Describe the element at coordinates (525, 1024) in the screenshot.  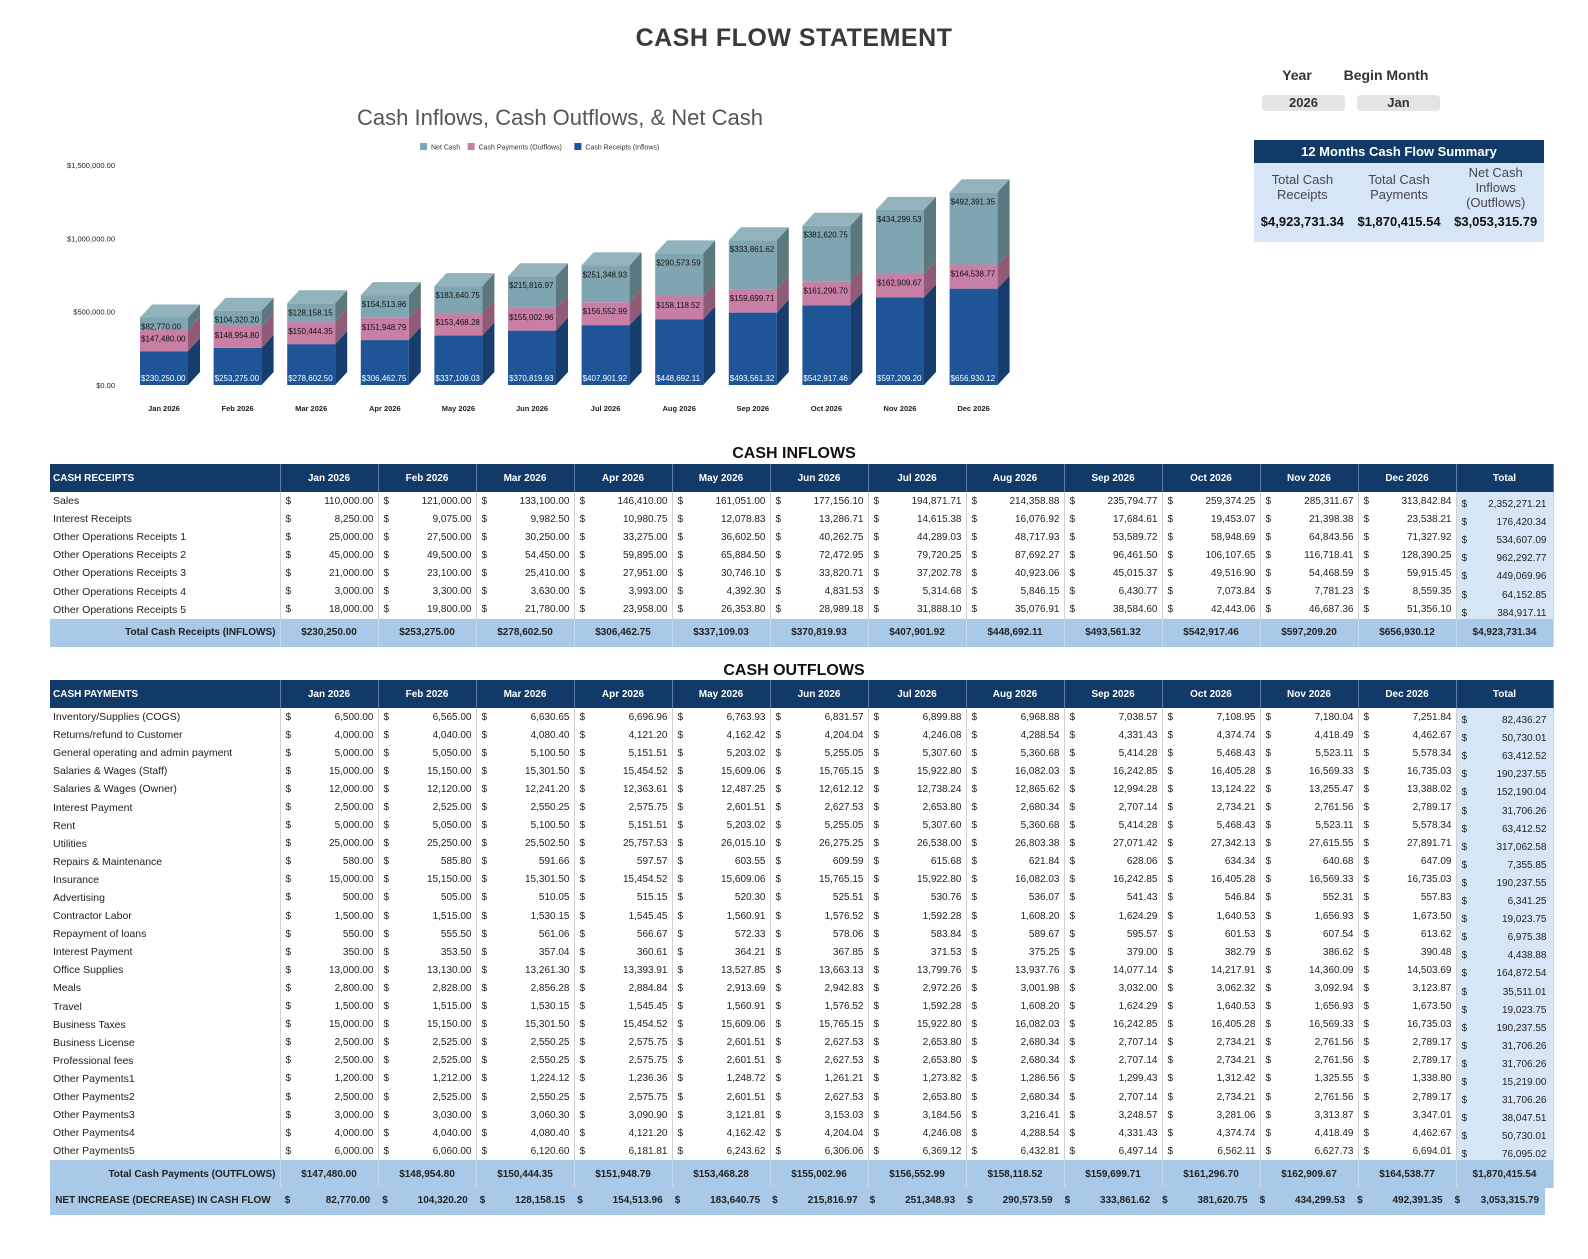
I see `amount-cell: 15,301.50` at that location.